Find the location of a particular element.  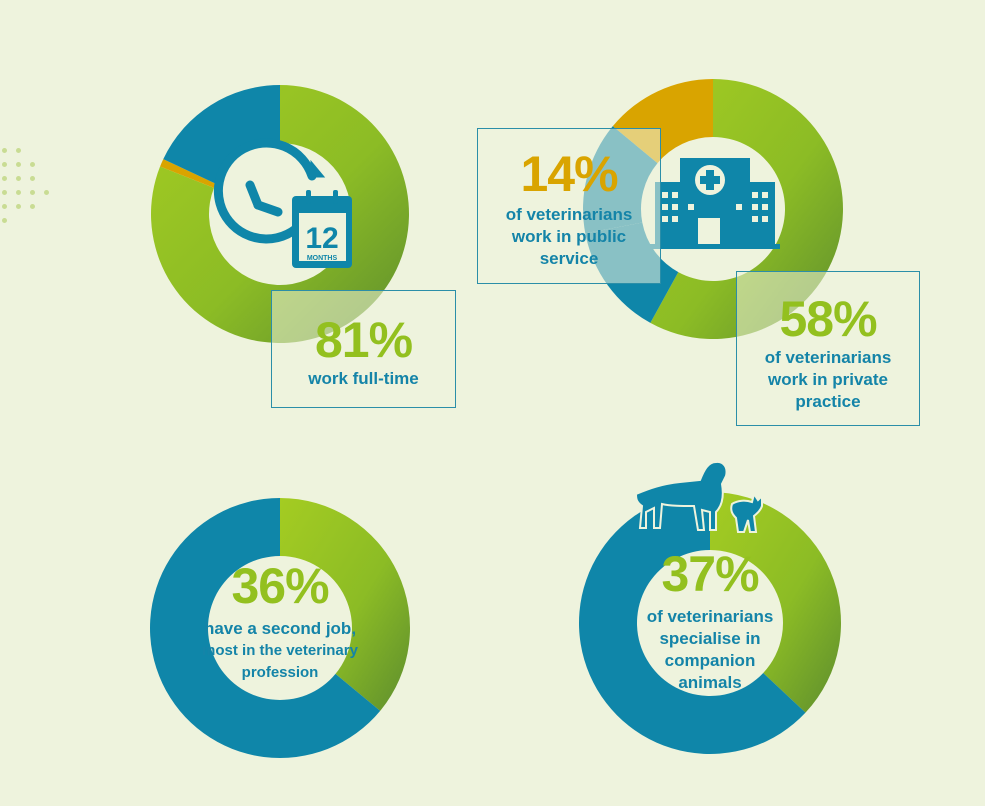

dog-and-cat-icon is located at coordinates (698, 496).